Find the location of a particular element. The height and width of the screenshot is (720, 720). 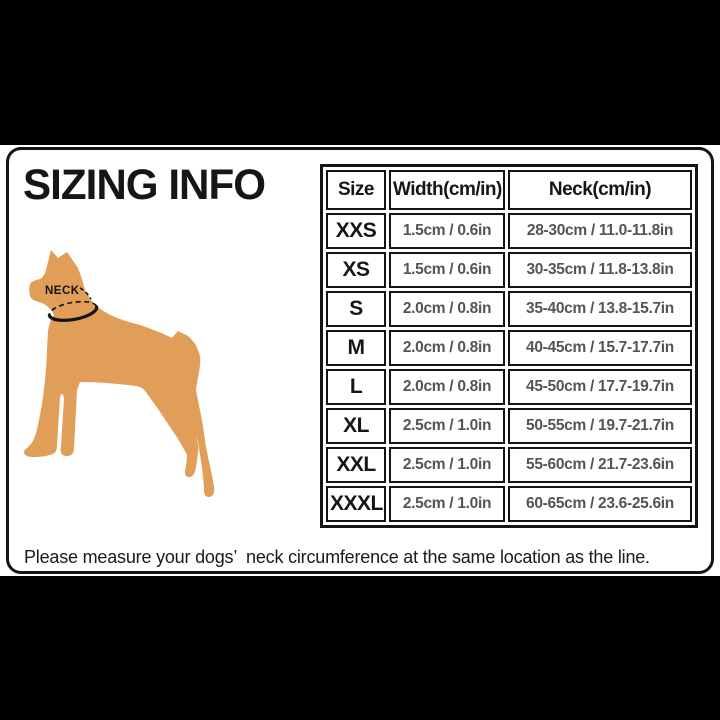

size-cell: L is located at coordinates (356, 387).